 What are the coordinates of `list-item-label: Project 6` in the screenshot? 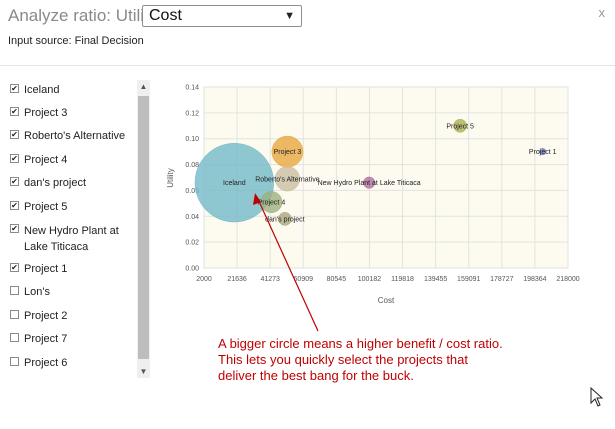 It's located at (46, 363).